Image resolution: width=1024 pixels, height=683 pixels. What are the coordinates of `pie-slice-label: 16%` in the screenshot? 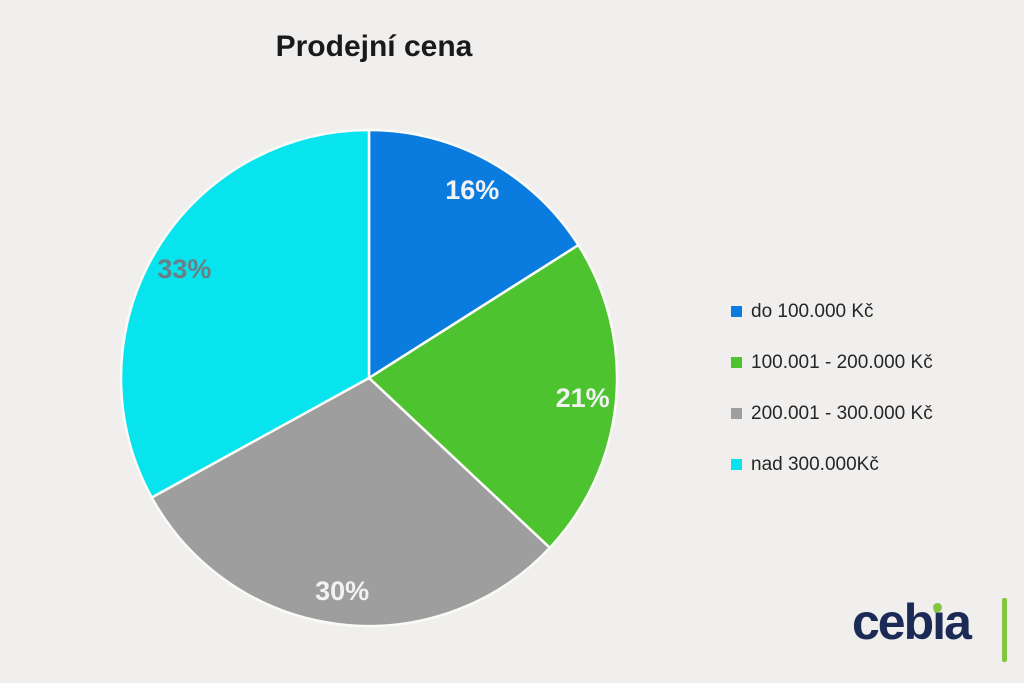 It's located at (472, 190).